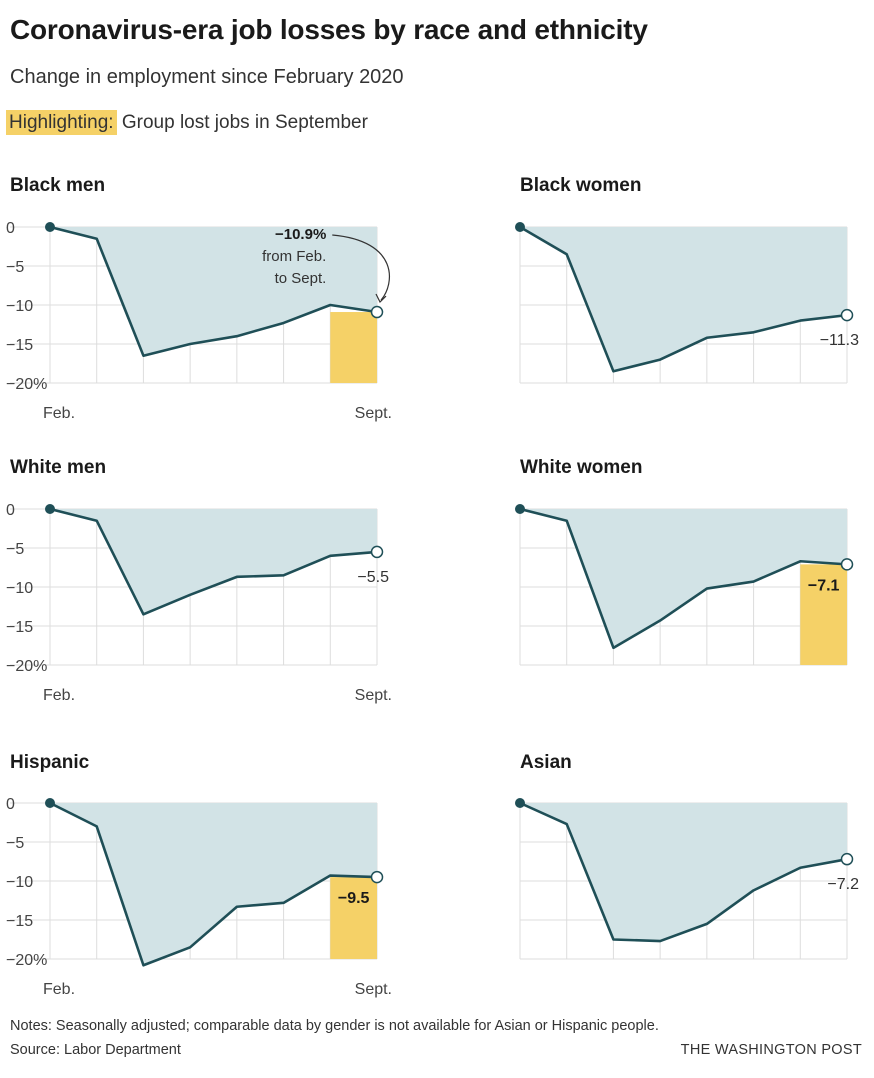 The image size is (874, 1078). I want to click on end-value-label: −9.5, so click(354, 898).